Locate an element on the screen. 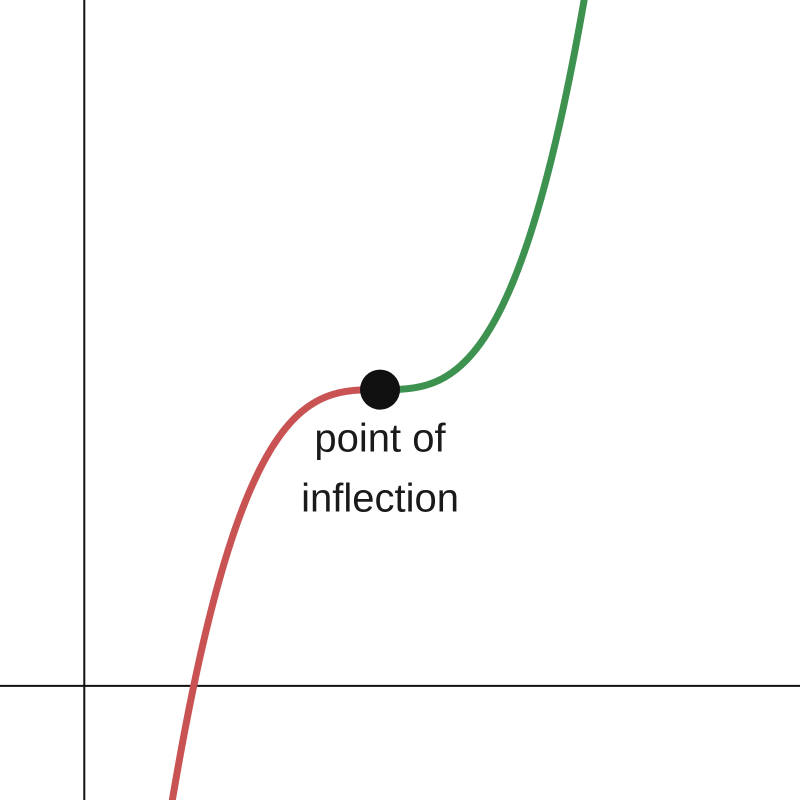 The height and width of the screenshot is (800, 800). inflection-label-line-1: point of is located at coordinates (380, 439).